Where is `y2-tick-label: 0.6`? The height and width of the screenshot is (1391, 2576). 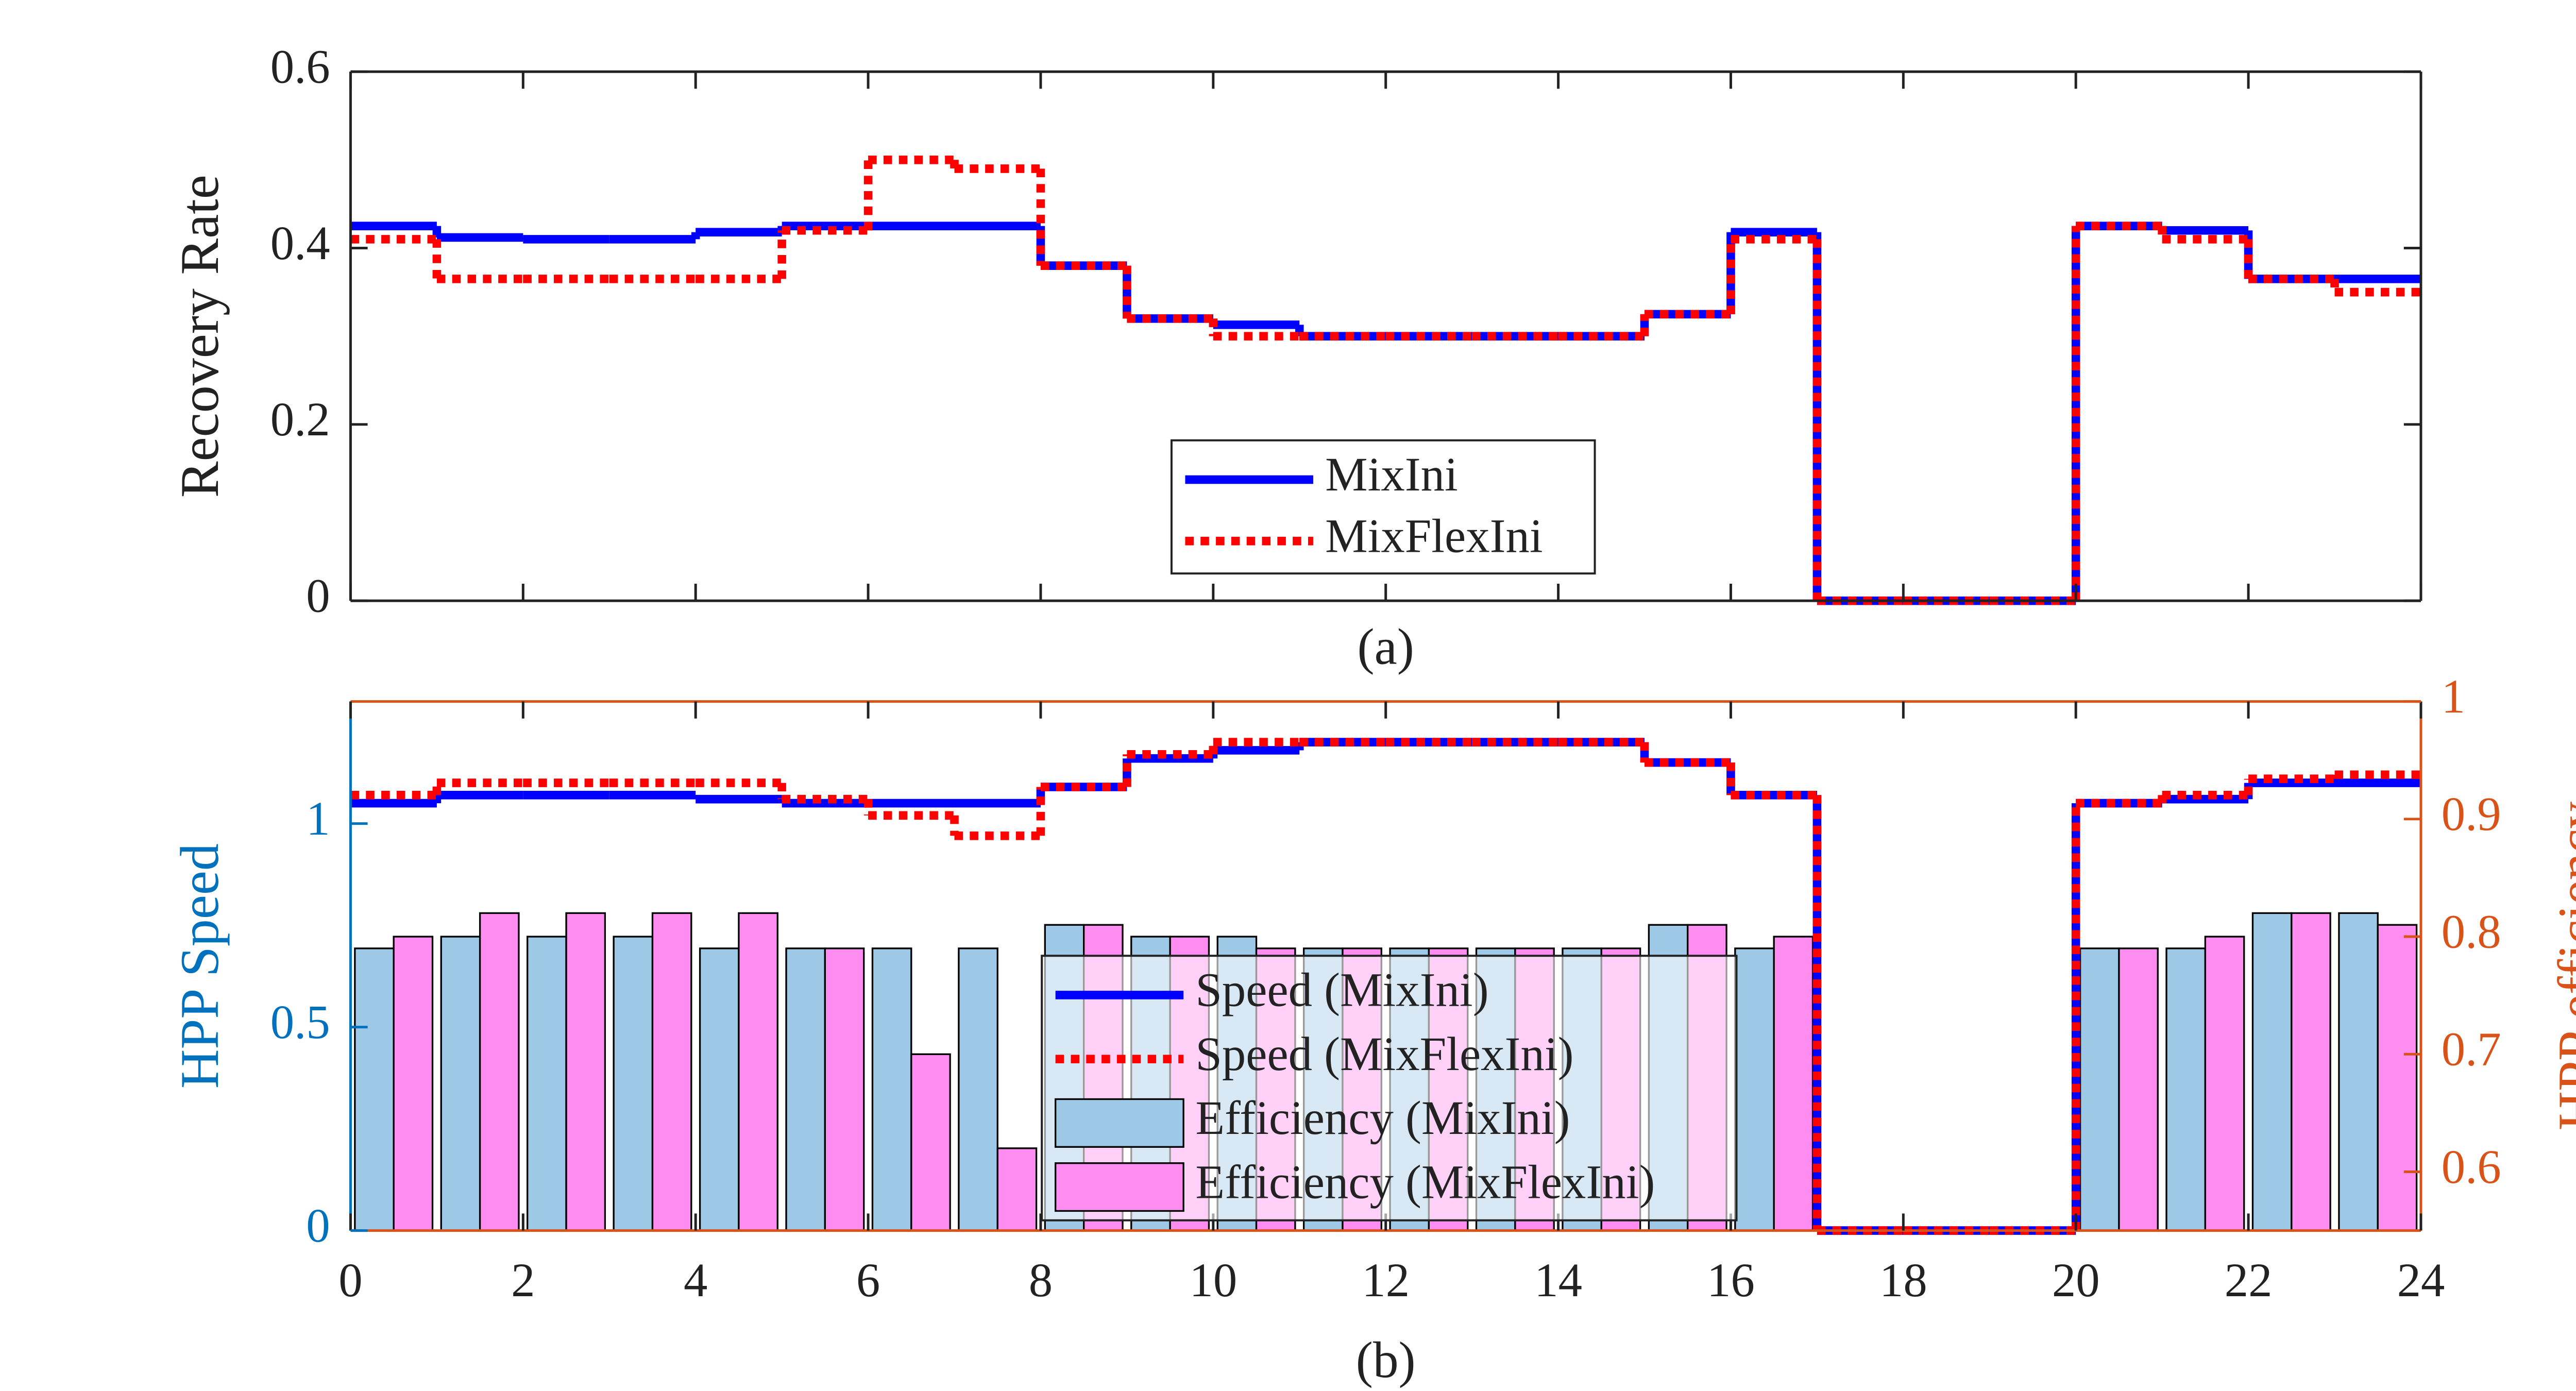 y2-tick-label: 0.6 is located at coordinates (2471, 1167).